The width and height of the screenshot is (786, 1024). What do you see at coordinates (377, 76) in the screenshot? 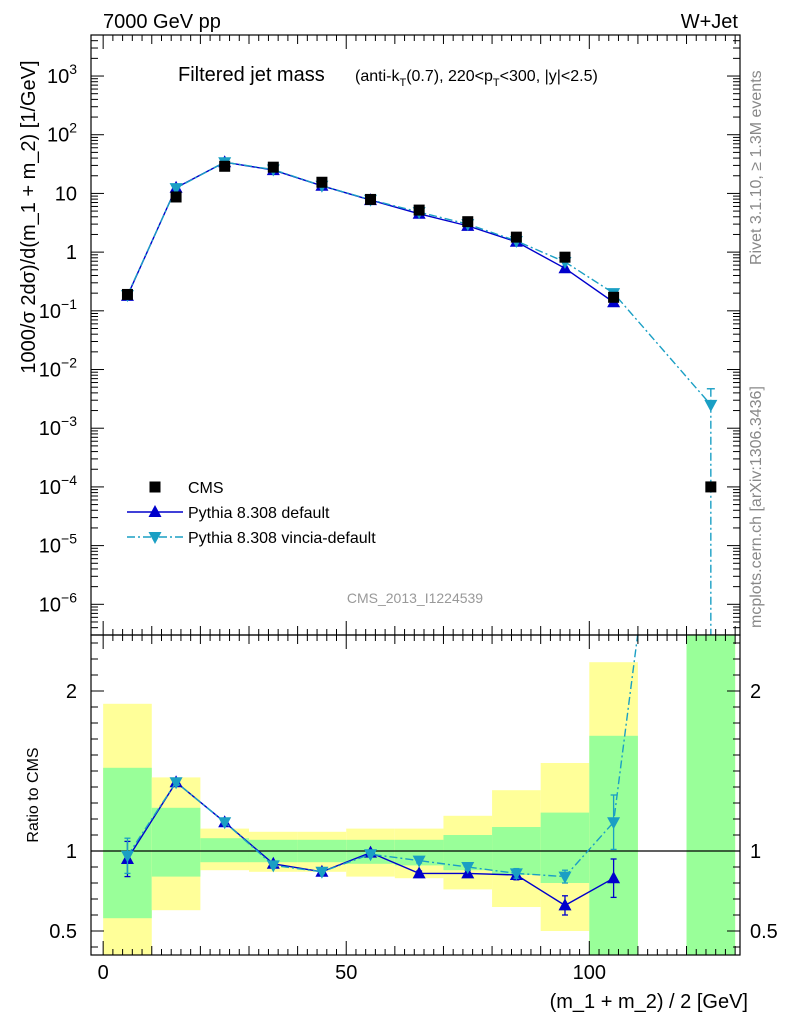
I see `subtitle-part: (anti-k` at bounding box center [377, 76].